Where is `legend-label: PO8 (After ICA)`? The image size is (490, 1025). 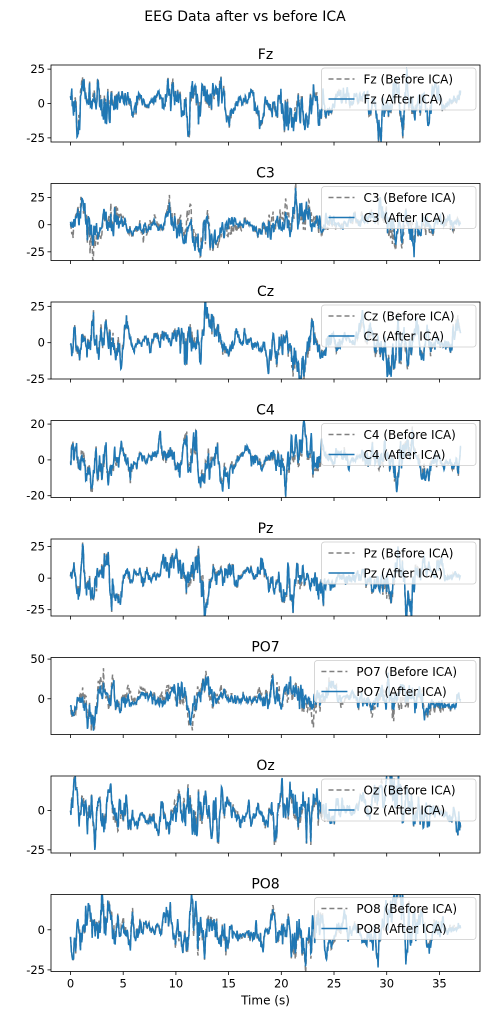 legend-label: PO8 (After ICA) is located at coordinates (401, 929).